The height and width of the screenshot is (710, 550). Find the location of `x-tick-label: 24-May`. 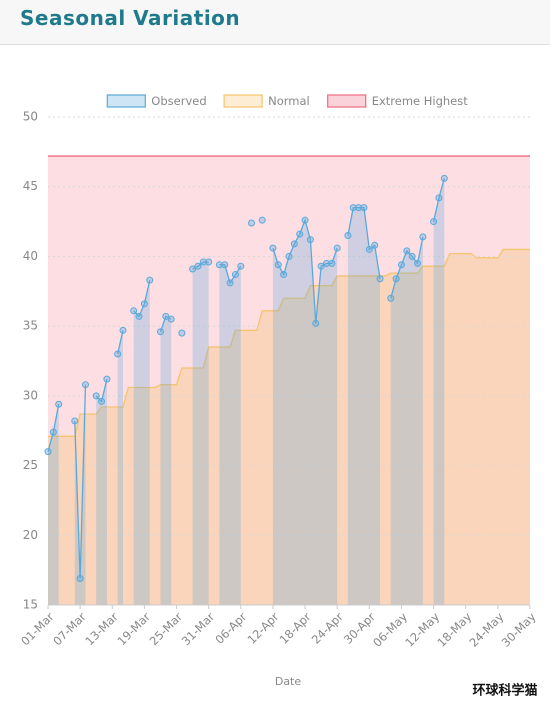

x-tick-label: 24-May is located at coordinates (486, 630).